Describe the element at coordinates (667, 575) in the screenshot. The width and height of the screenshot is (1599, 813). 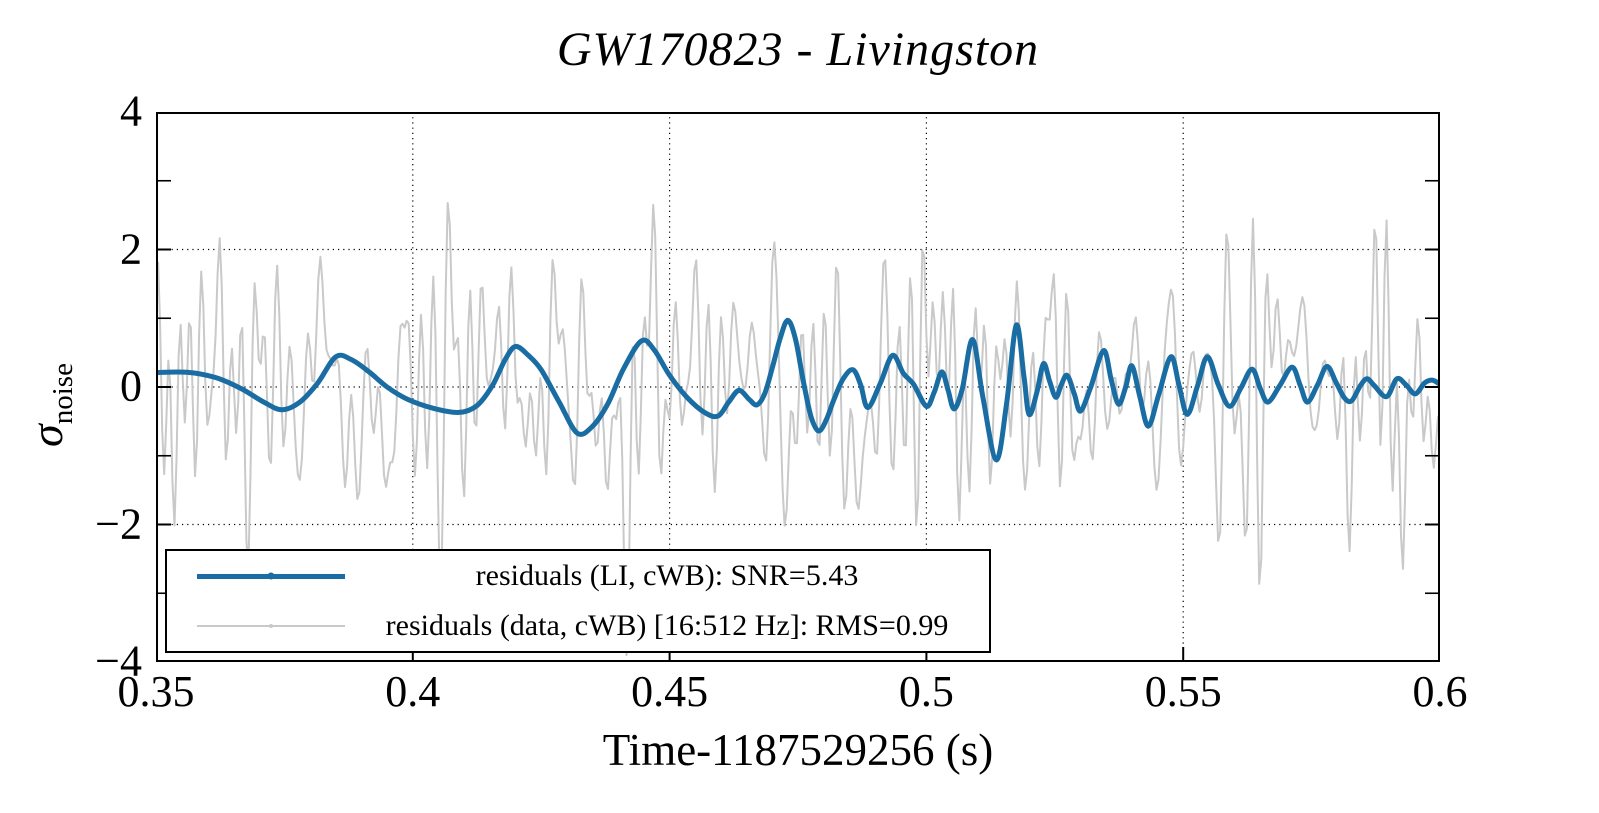
I see `legend-label: residuals (LI, cWB): SNR=5.43` at that location.